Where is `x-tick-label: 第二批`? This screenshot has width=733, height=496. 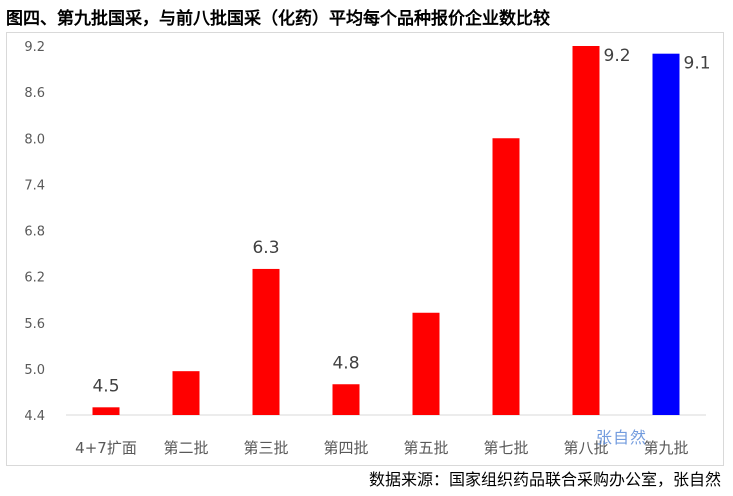 x-tick-label: 第二批 is located at coordinates (185, 448).